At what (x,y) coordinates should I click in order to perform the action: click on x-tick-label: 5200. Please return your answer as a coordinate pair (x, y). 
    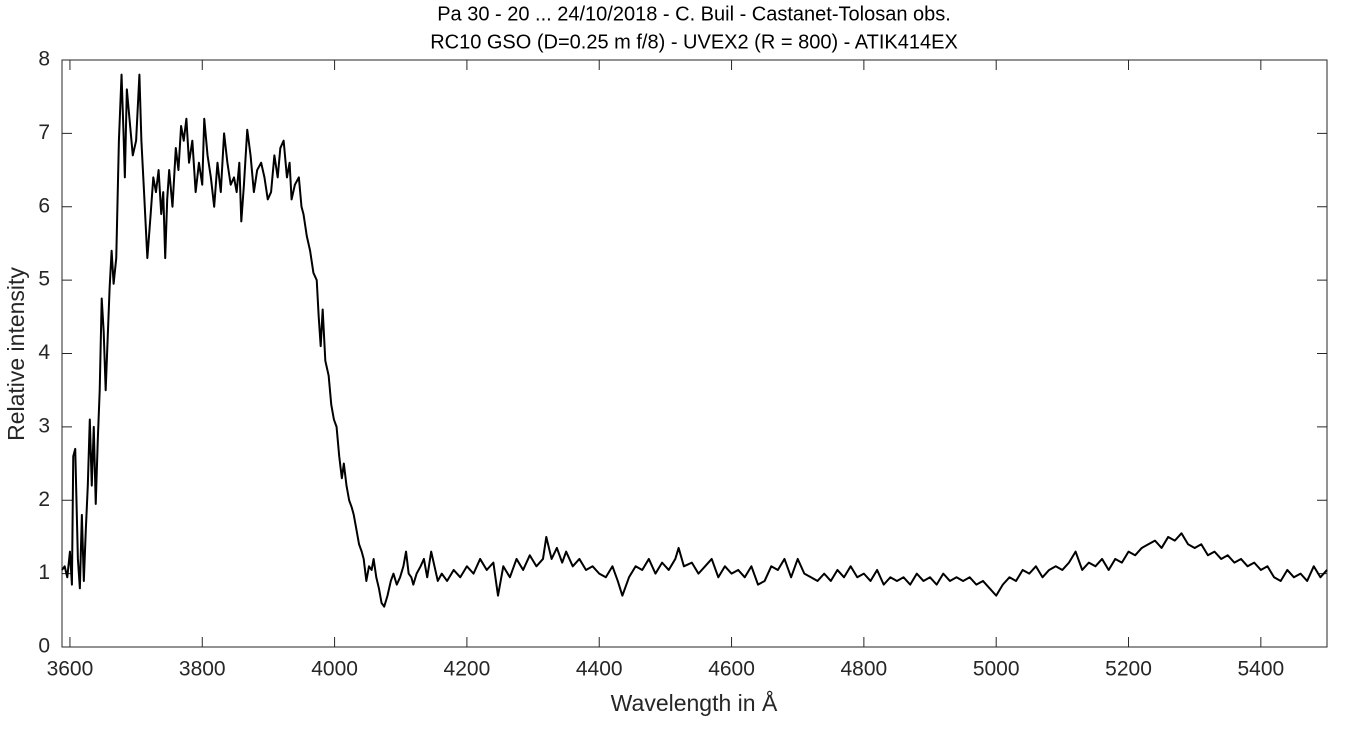
    Looking at the image, I should click on (1128, 669).